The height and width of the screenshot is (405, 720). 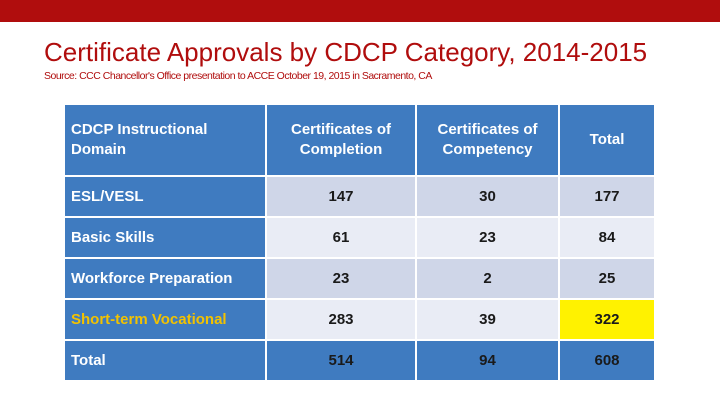 I want to click on header-completion: Certificates of Completion, so click(x=341, y=140).